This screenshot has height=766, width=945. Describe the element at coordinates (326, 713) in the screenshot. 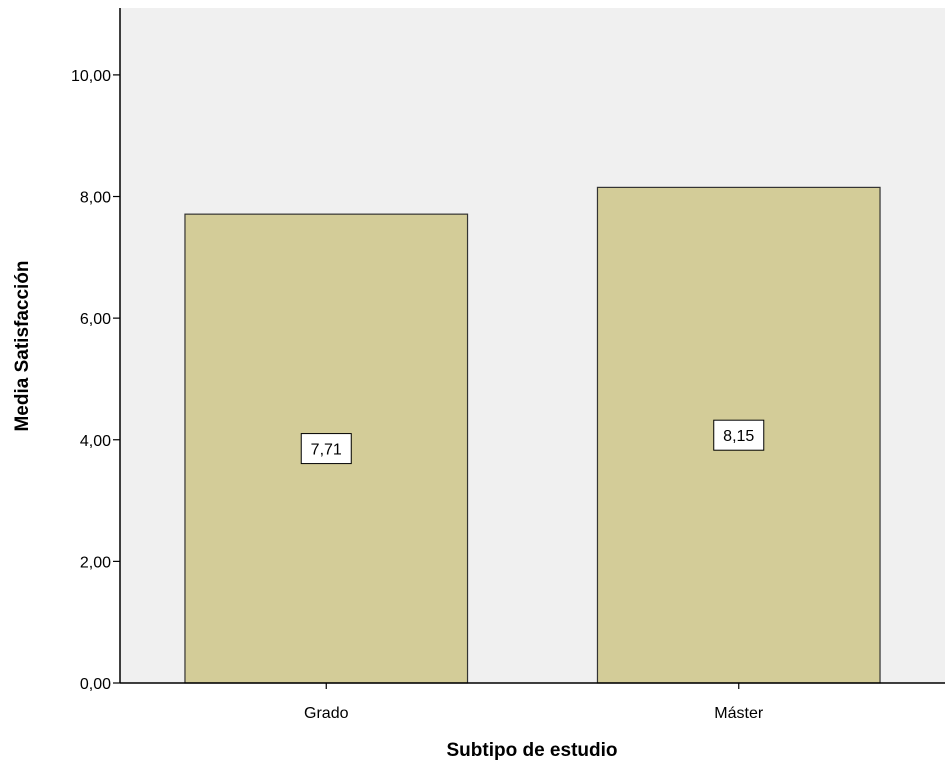

I see `x-tick-label: Grado` at that location.